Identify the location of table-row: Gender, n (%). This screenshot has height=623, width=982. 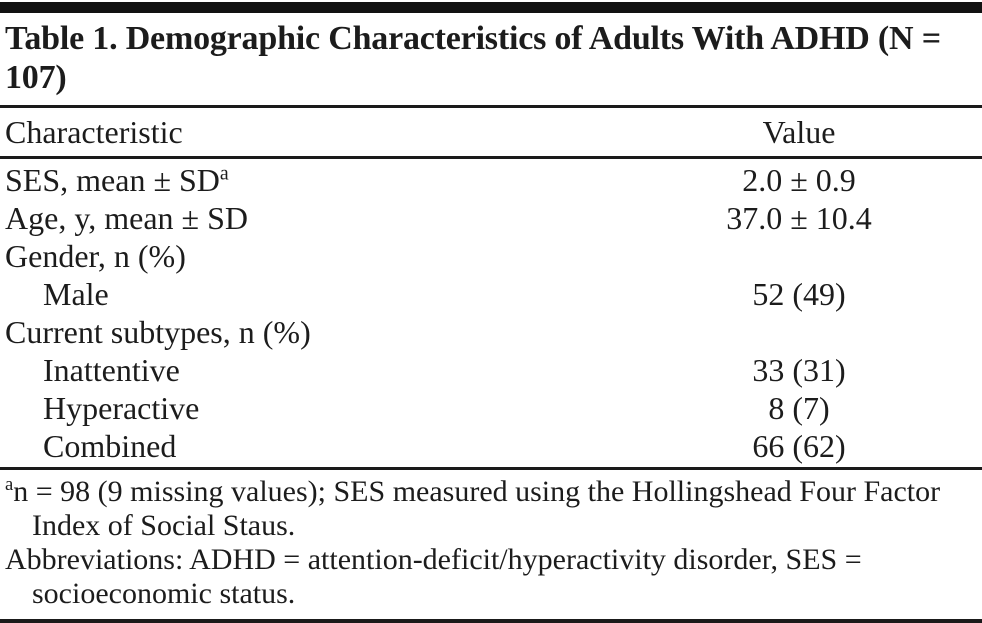
(491, 256).